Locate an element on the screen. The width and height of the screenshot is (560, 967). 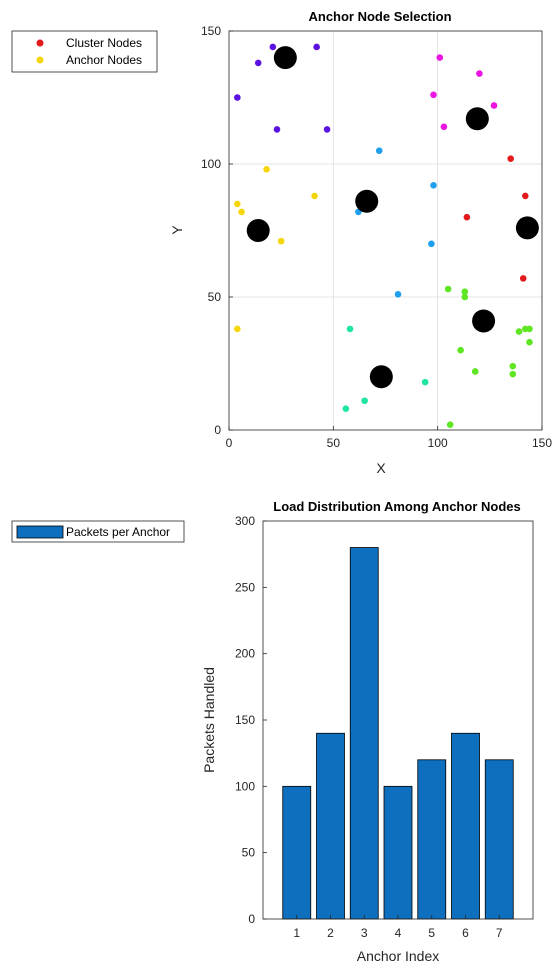
bar-x-tick-label: 2 is located at coordinates (330, 933).